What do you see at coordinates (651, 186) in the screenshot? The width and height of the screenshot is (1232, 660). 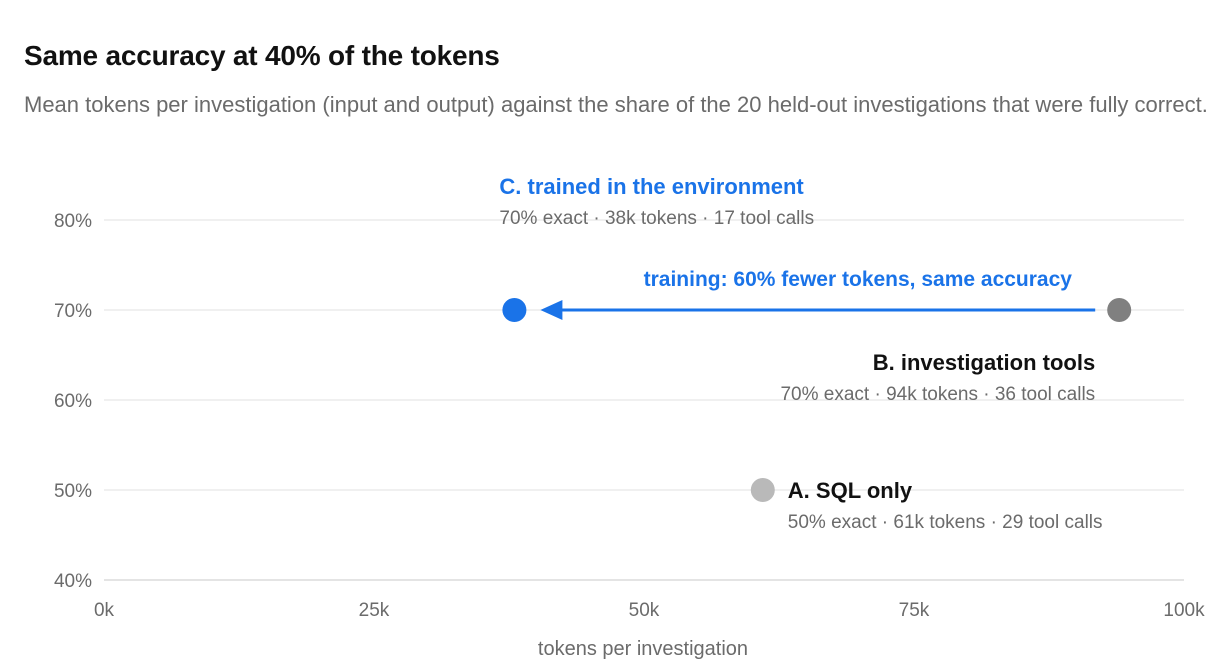 I see `point-label-C: C. trained in the environment` at bounding box center [651, 186].